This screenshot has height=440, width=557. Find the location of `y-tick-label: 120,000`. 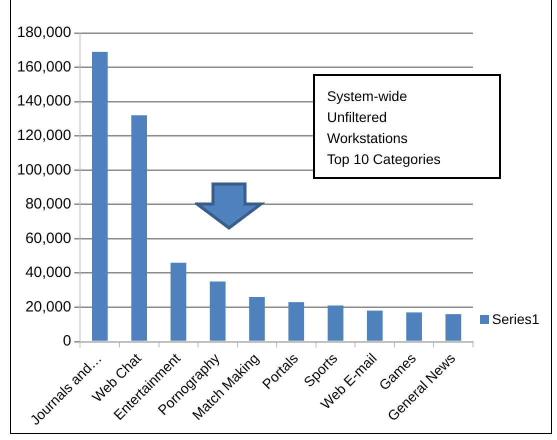

y-tick-label: 120,000 is located at coordinates (44, 135).